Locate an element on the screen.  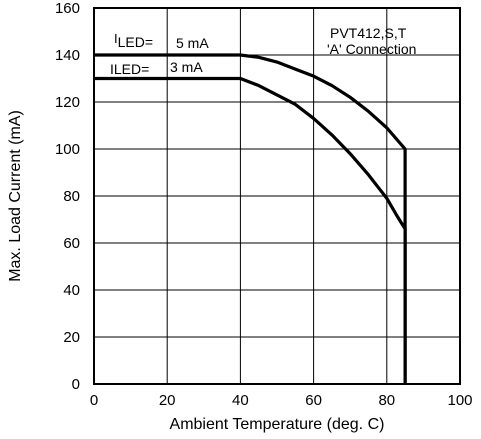
x-tick-label: 0 is located at coordinates (94, 400).